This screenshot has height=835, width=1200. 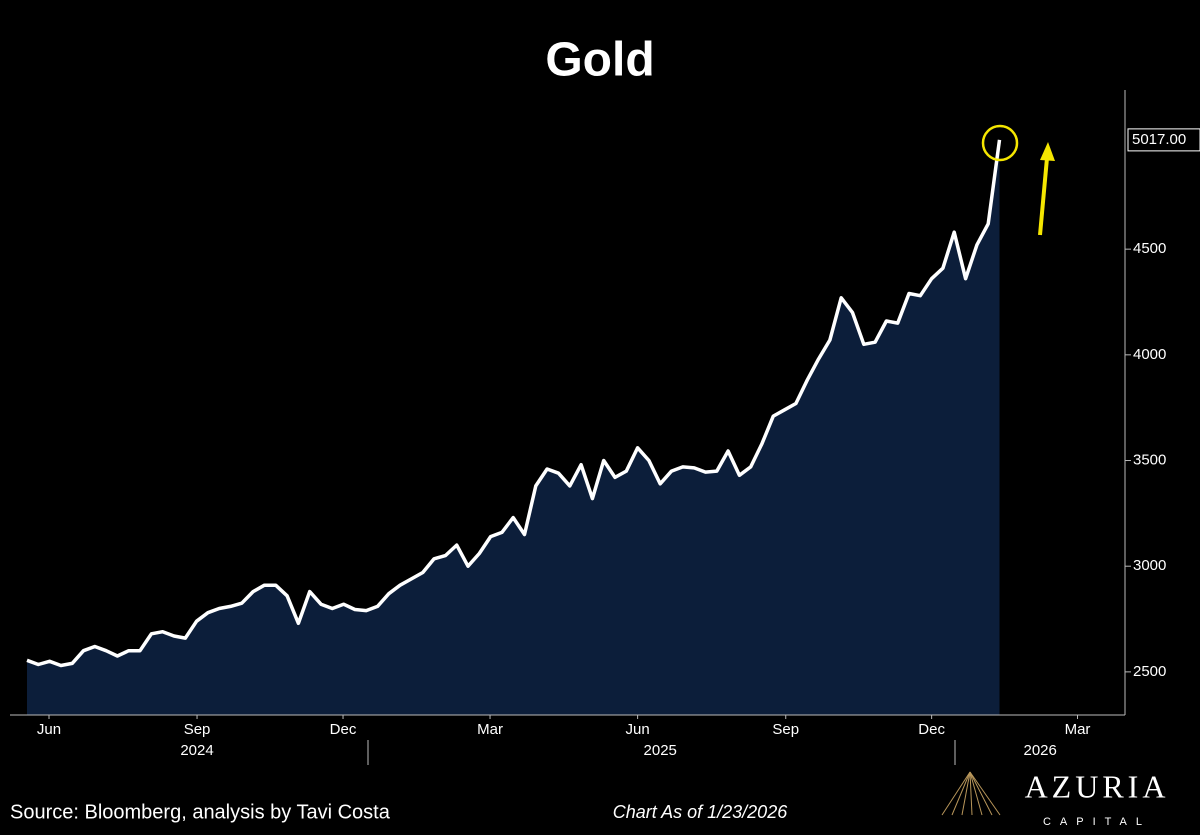 What do you see at coordinates (1149, 671) in the screenshot?
I see `y-tick-label: 2500` at bounding box center [1149, 671].